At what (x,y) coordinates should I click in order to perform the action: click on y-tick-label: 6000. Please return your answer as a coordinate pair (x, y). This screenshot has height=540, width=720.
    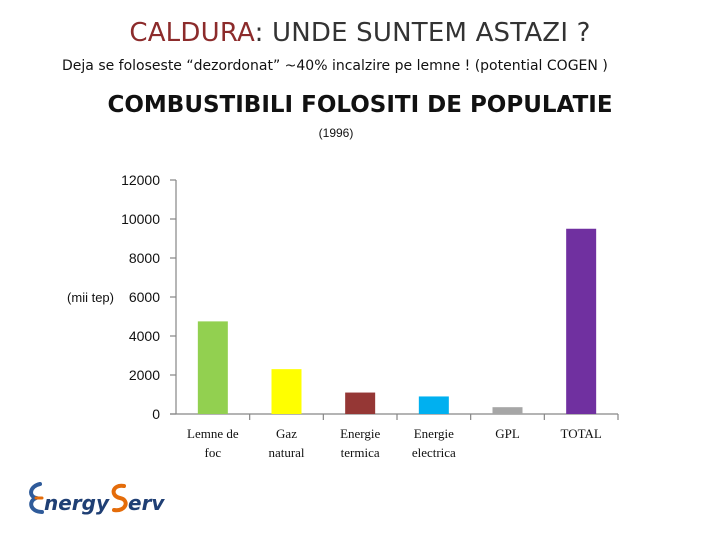
    Looking at the image, I should click on (144, 297).